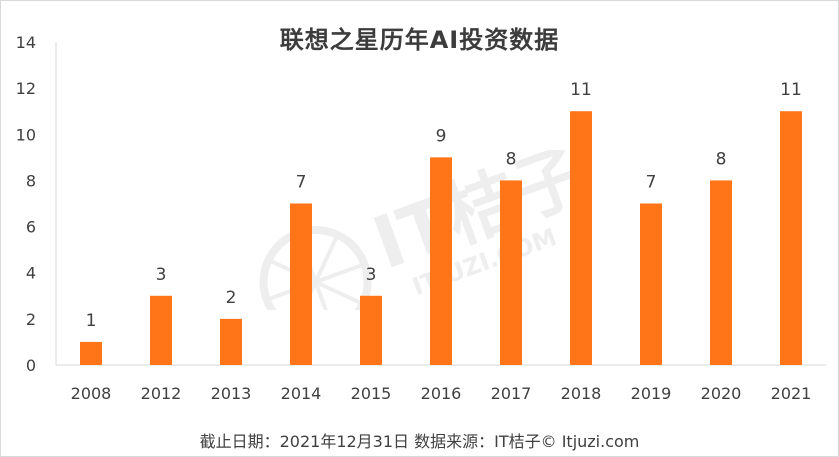 Image resolution: width=839 pixels, height=457 pixels. I want to click on y-tick-label: 8, so click(31, 180).